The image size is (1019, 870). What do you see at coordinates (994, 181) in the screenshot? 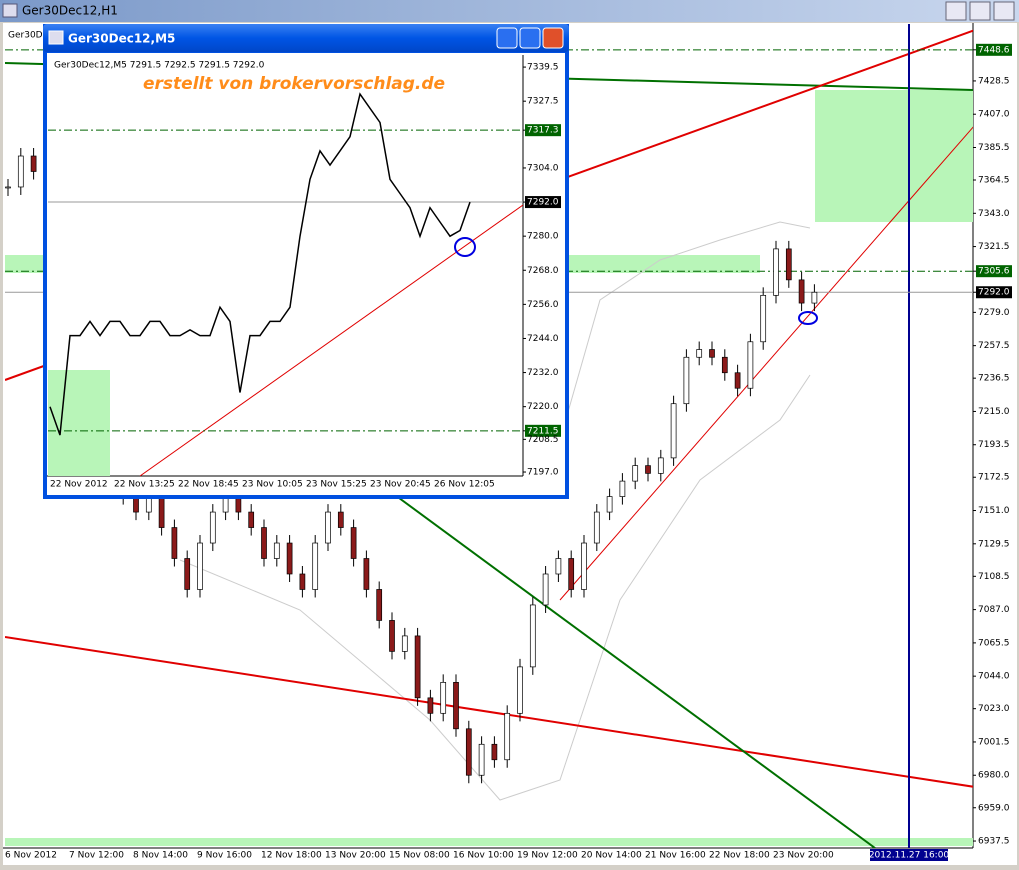
I see `y-tick-label: 7364.5` at bounding box center [994, 181].